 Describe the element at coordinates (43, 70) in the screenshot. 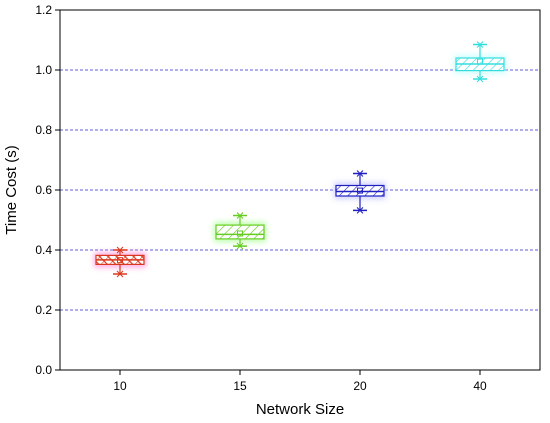

I see `y-tick-label: 1.0` at that location.